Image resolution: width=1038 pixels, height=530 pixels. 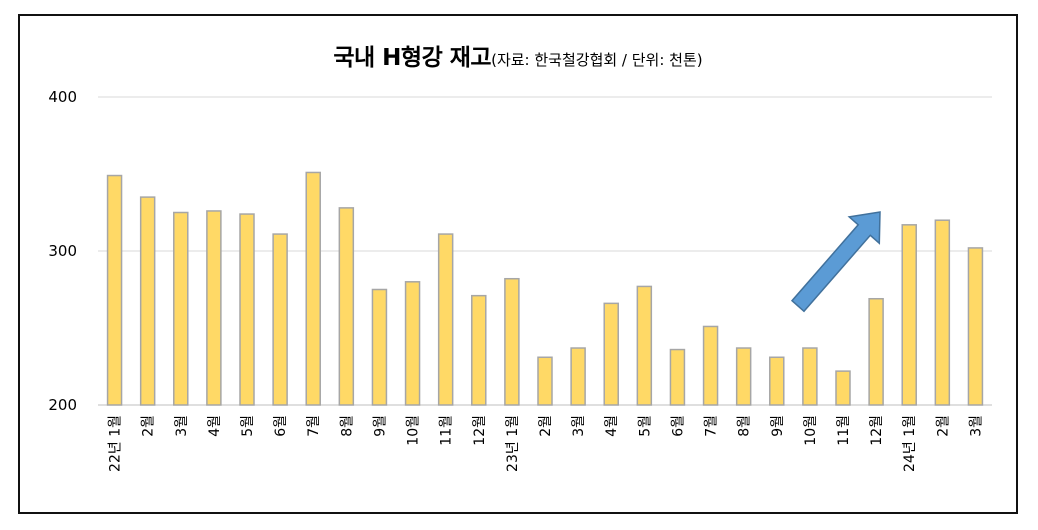 I want to click on chart-title-row: 국내 H형강 재고(자료: 한국철강협회 / 단위: 천톤), so click(x=518, y=55).